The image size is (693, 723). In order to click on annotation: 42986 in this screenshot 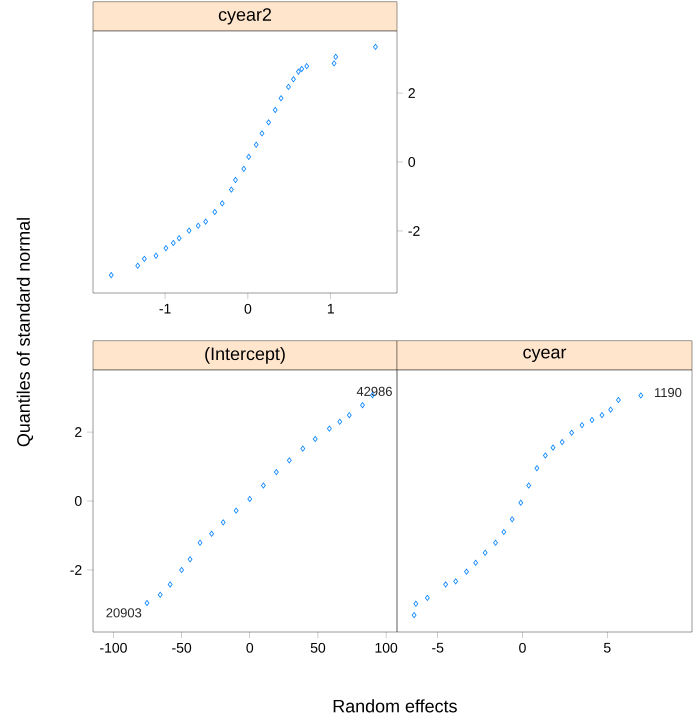, I will do `click(374, 391)`.